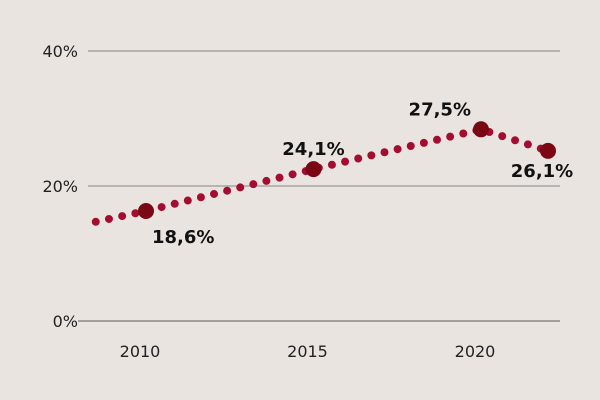 This screenshot has width=600, height=400. Describe the element at coordinates (183, 237) in the screenshot. I see `data-label: 18,6%` at that location.